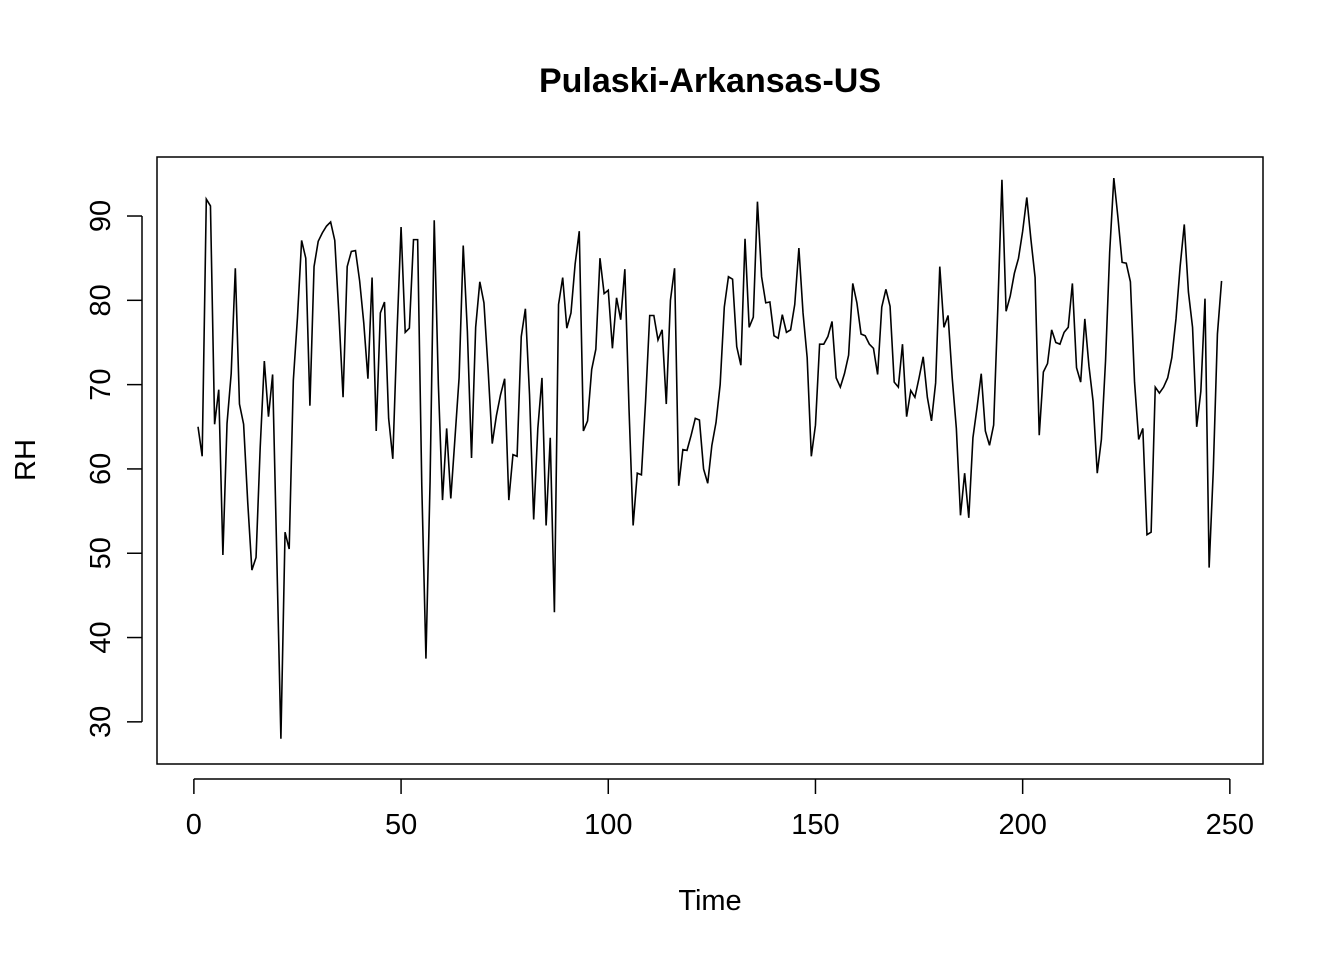  What do you see at coordinates (194, 825) in the screenshot?
I see `x-tick-label: 0` at bounding box center [194, 825].